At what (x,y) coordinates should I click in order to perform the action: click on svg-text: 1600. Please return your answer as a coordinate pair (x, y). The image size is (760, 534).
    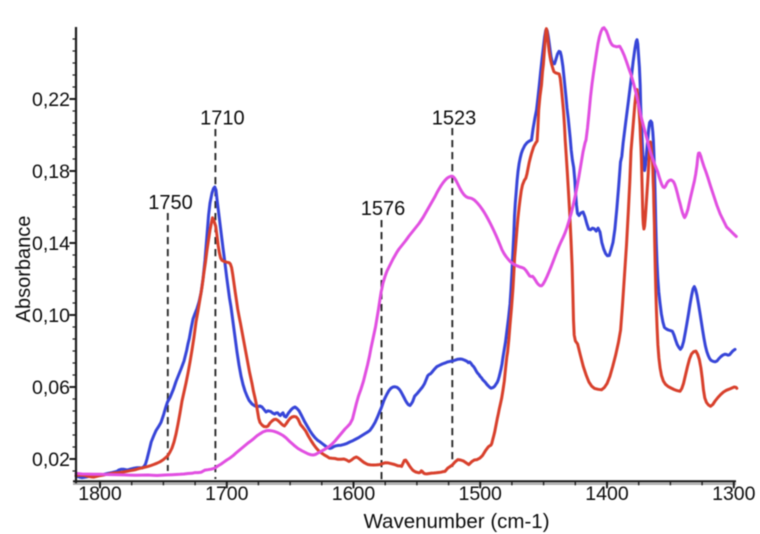
    Looking at the image, I should click on (354, 494).